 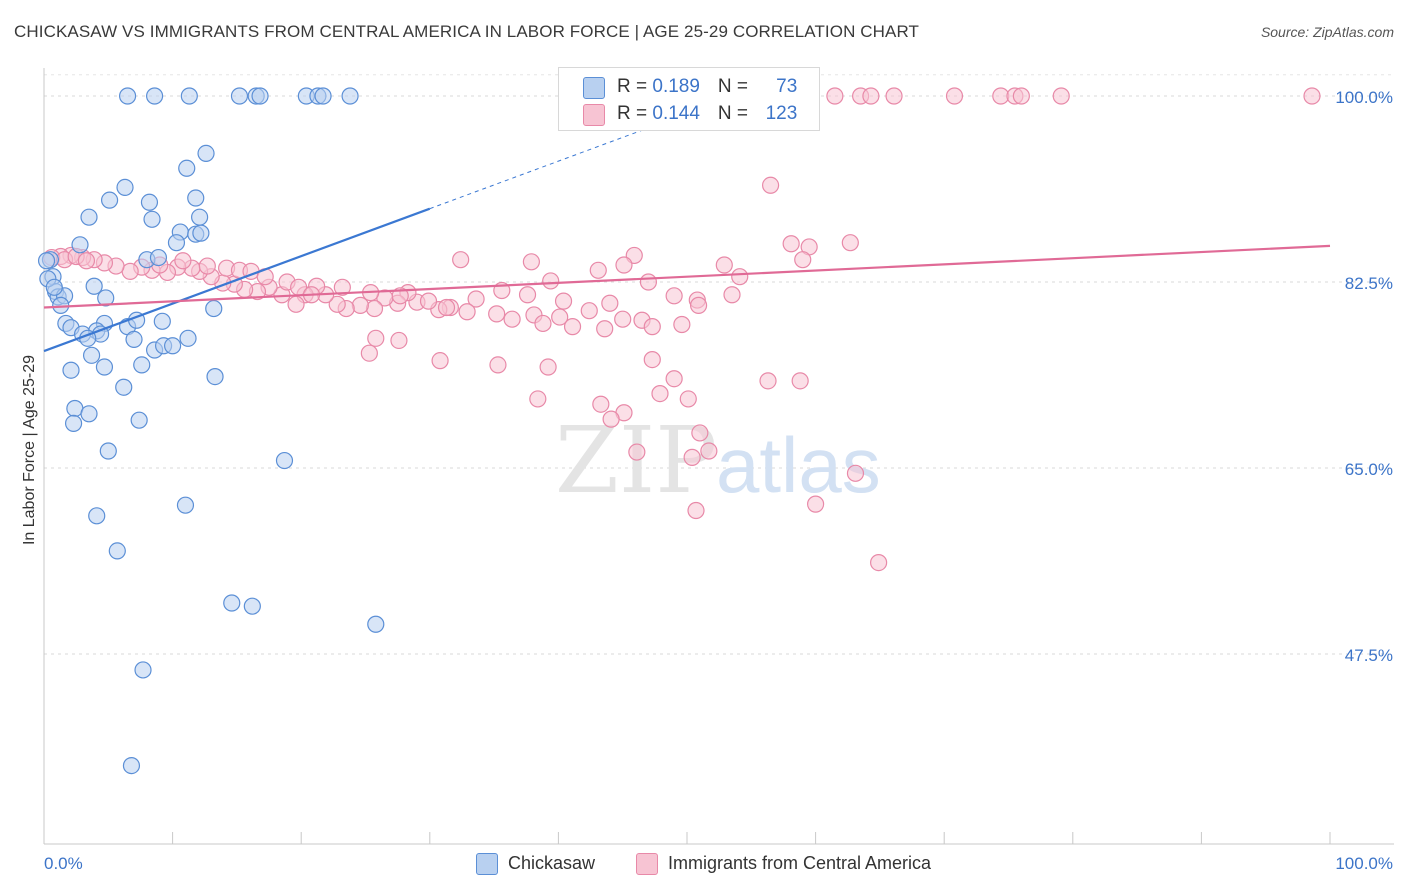 I want to click on trendline-chickasaw, so click(x=237, y=280).